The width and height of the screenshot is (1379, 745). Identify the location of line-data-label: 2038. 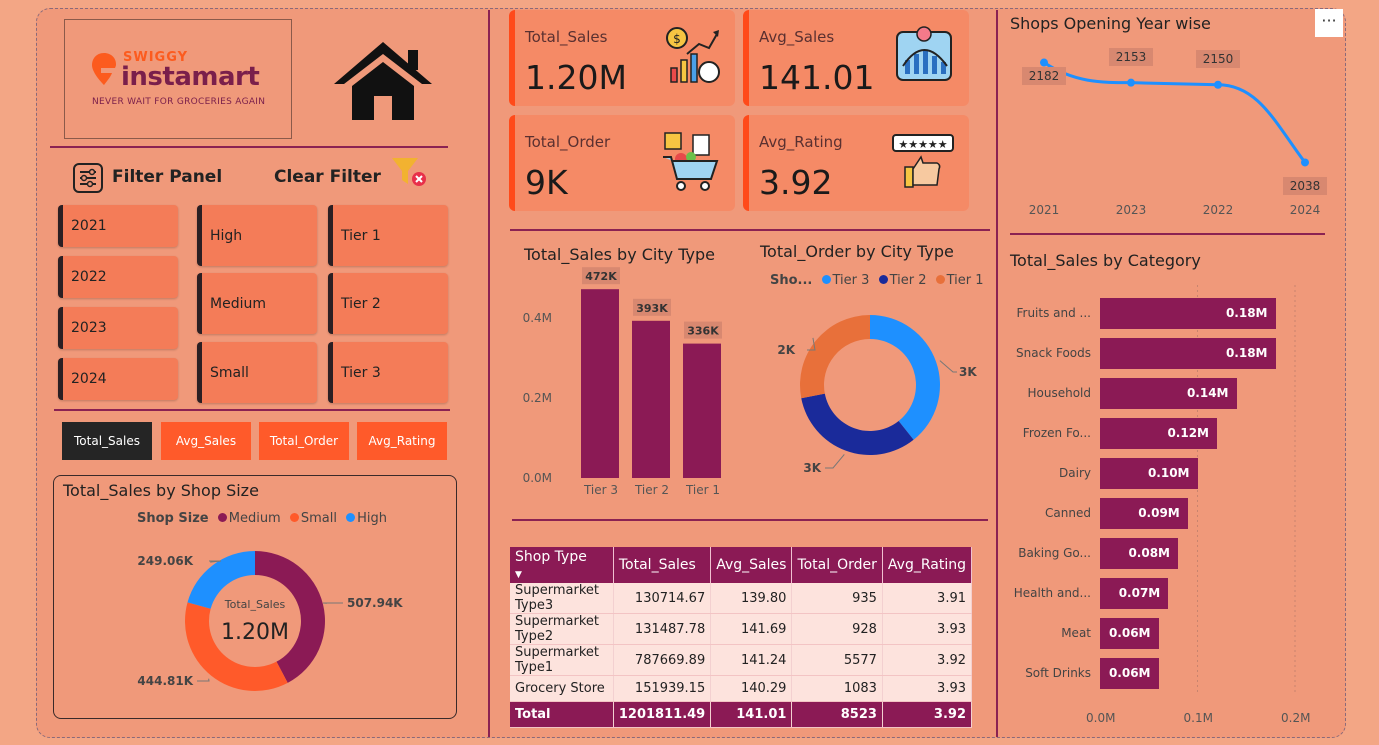
(1305, 186).